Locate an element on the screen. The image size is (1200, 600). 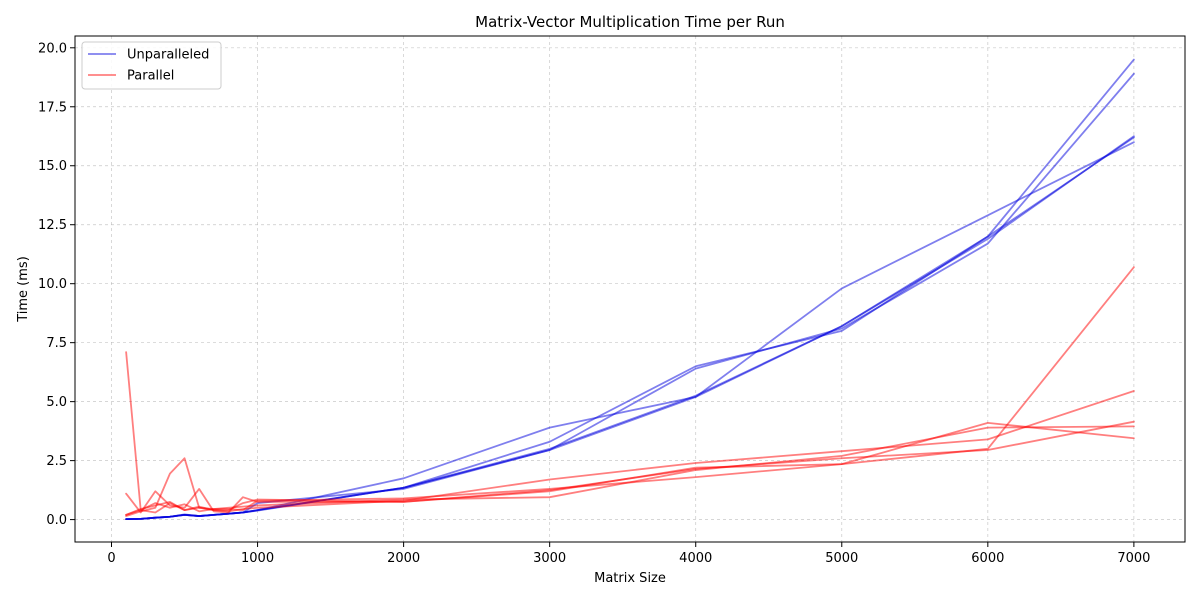
legend-label-unparalleled: Unparalleled is located at coordinates (168, 55).